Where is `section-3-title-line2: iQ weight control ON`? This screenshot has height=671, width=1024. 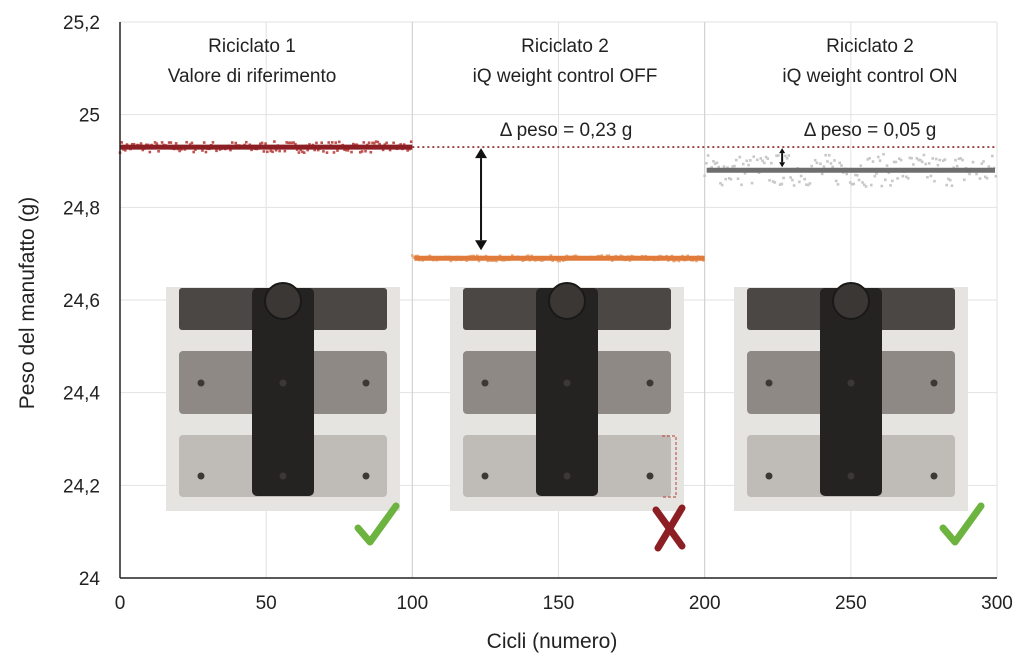 section-3-title-line2: iQ weight control ON is located at coordinates (869, 76).